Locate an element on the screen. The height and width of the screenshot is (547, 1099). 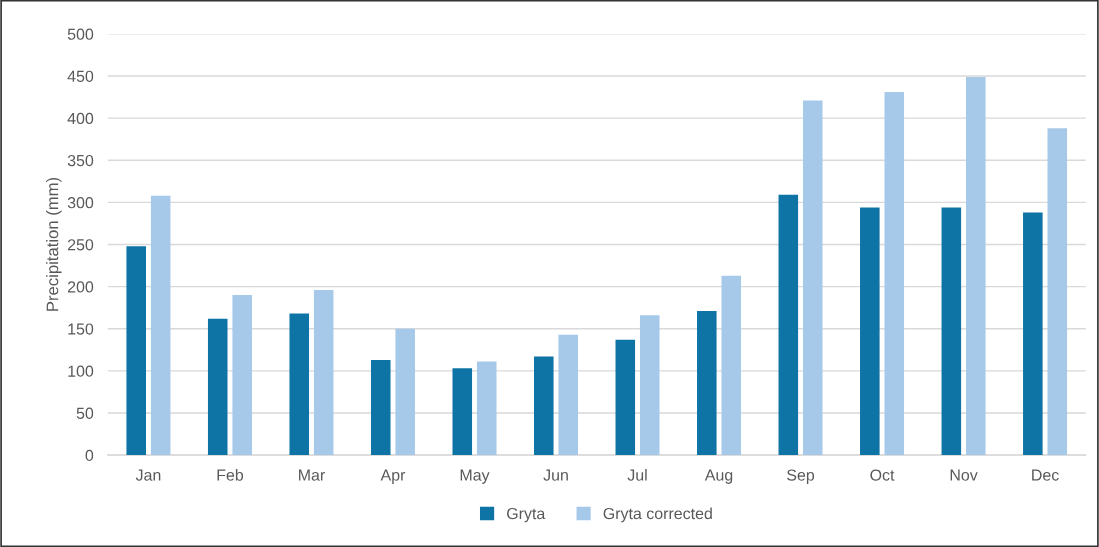
y-tick-label: 500 is located at coordinates (80, 34).